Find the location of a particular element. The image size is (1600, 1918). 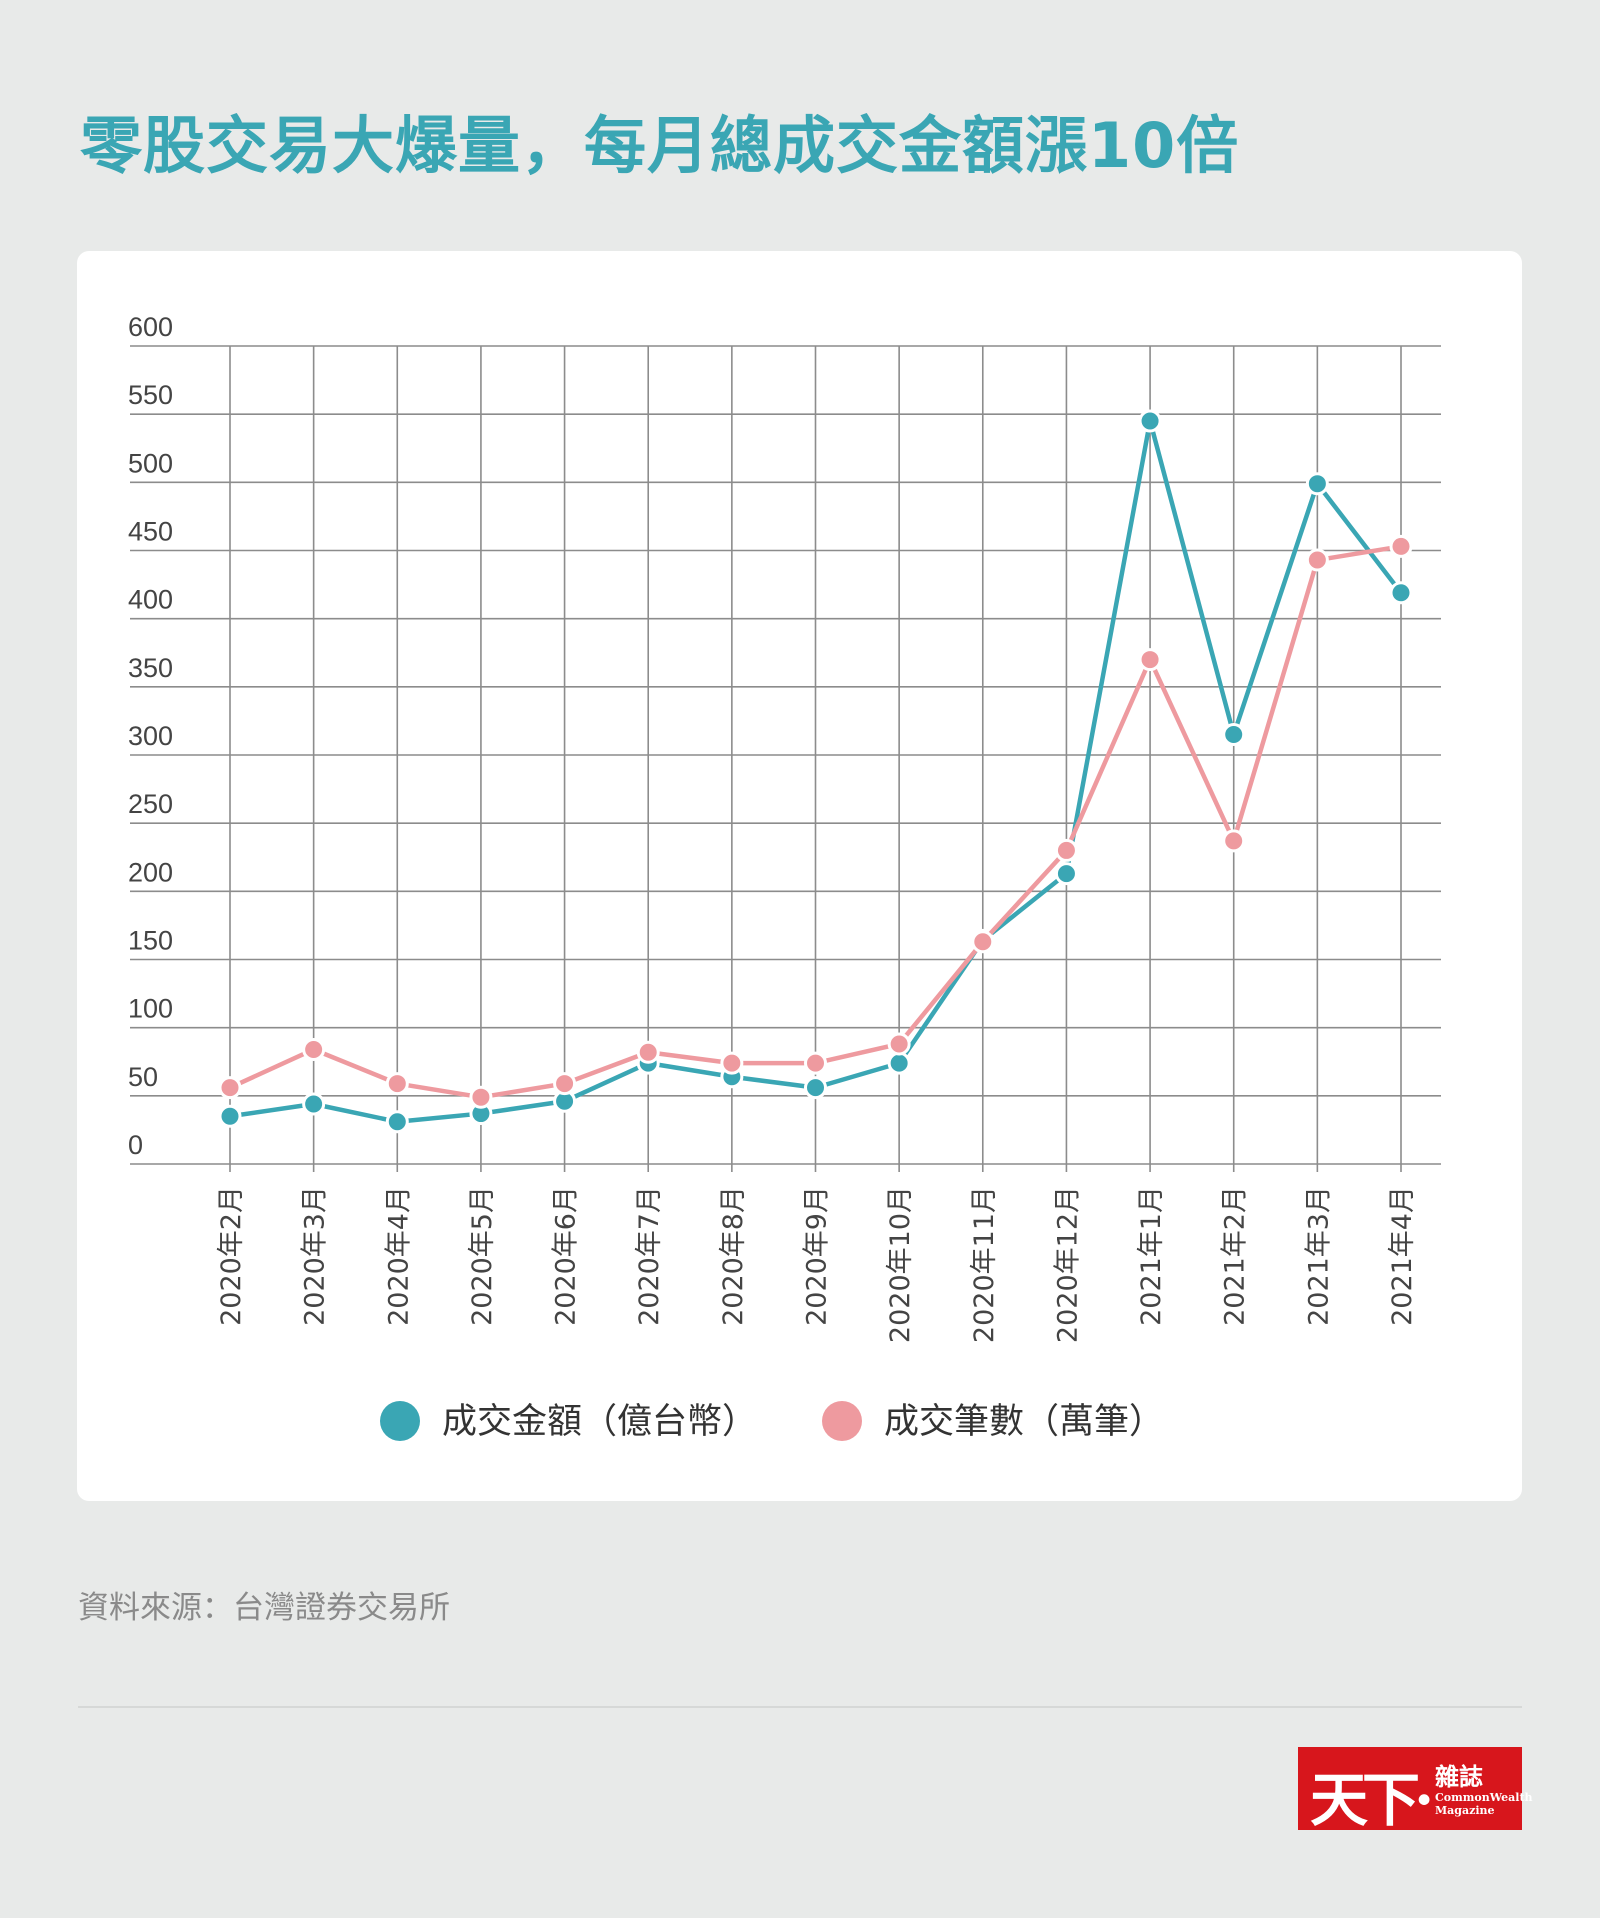

y-tick-label: 300 is located at coordinates (150, 736).